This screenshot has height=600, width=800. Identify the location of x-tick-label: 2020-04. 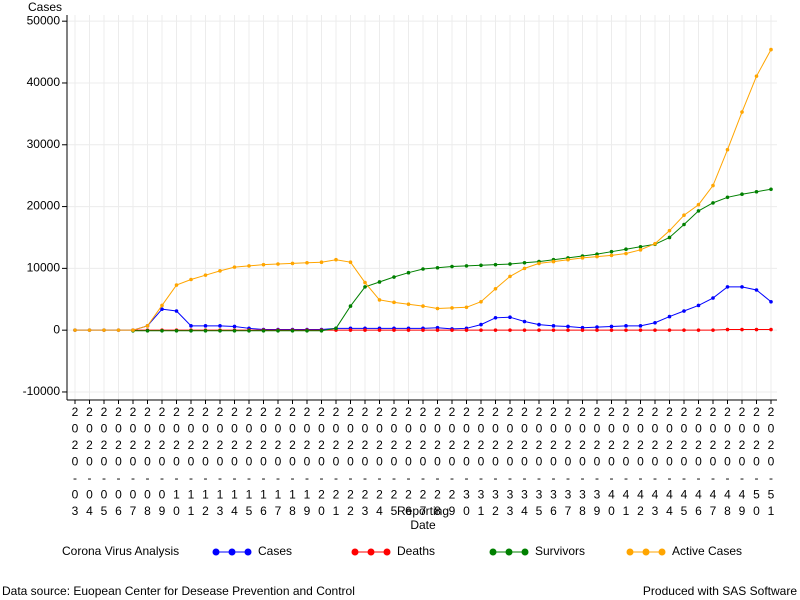
(90, 463).